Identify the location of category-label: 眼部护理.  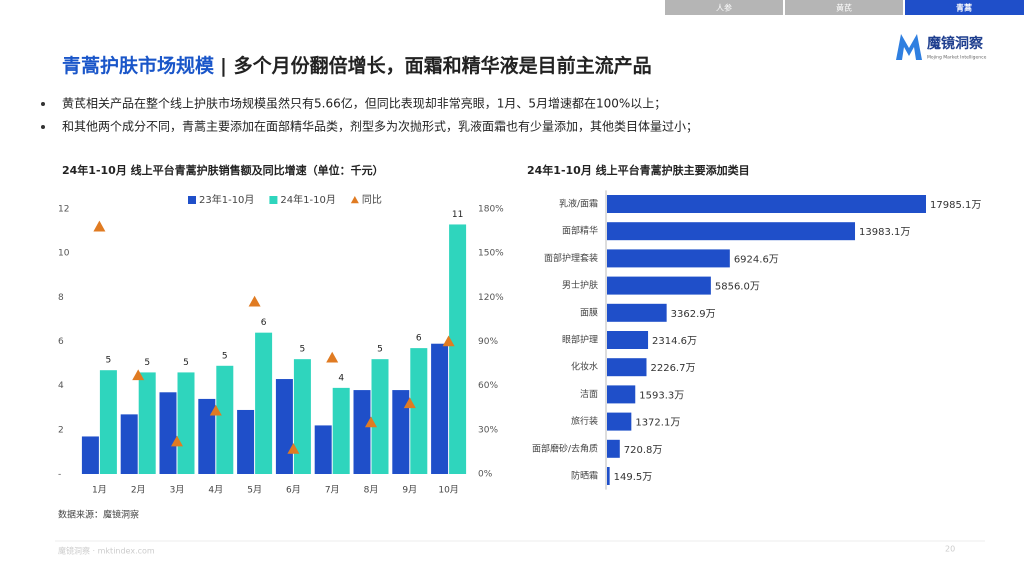
(580, 340).